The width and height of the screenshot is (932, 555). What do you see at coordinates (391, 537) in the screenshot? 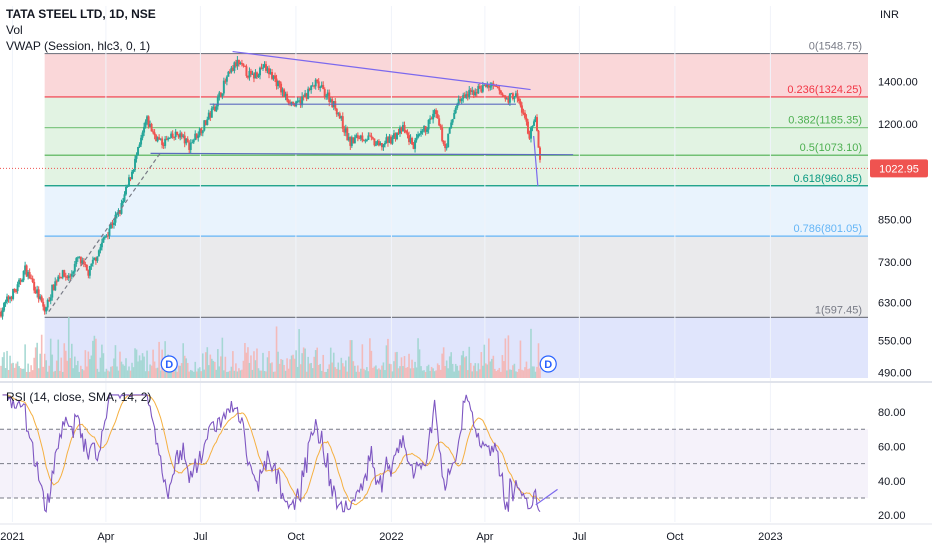
I see `time-tick-label: 2022` at bounding box center [391, 537].